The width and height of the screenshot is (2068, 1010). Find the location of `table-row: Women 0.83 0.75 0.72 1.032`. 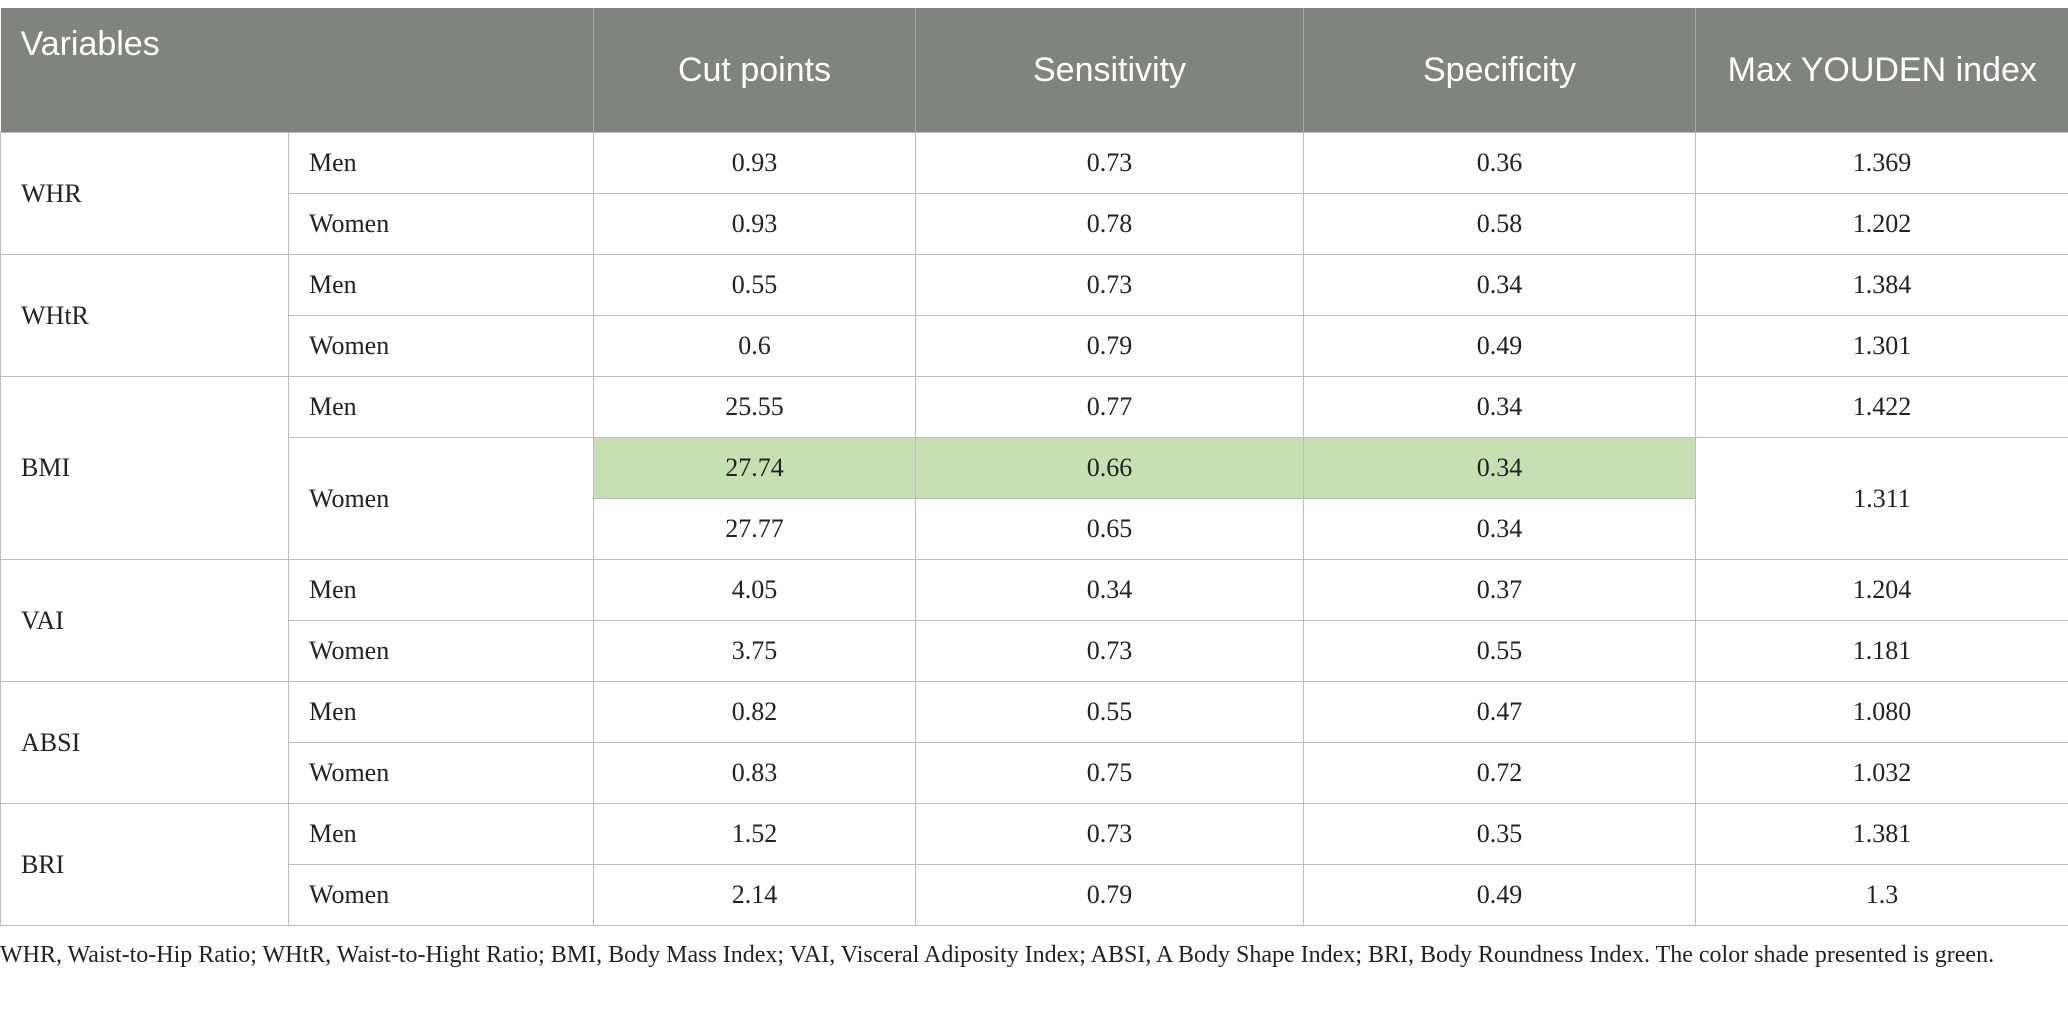

table-row: Women 0.83 0.75 0.72 1.032 is located at coordinates (1034, 773).